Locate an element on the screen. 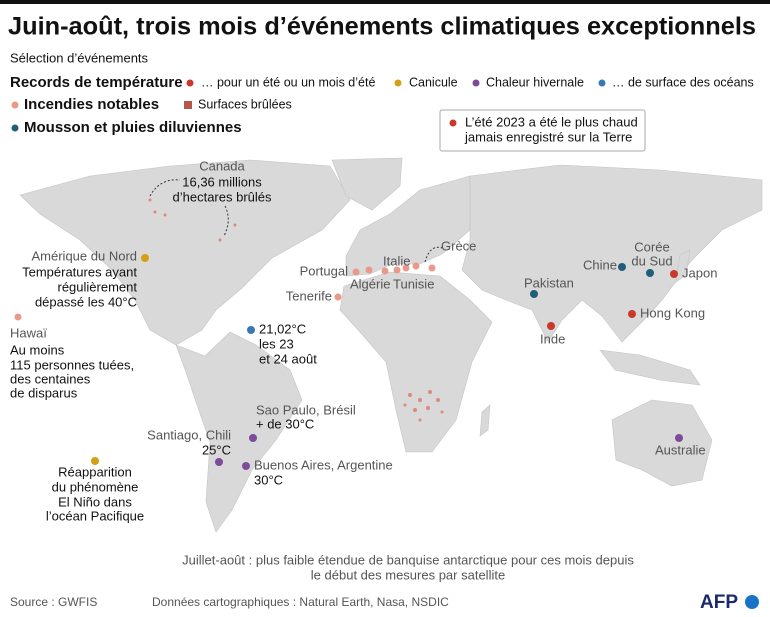  place-name: Italie is located at coordinates (396, 260).